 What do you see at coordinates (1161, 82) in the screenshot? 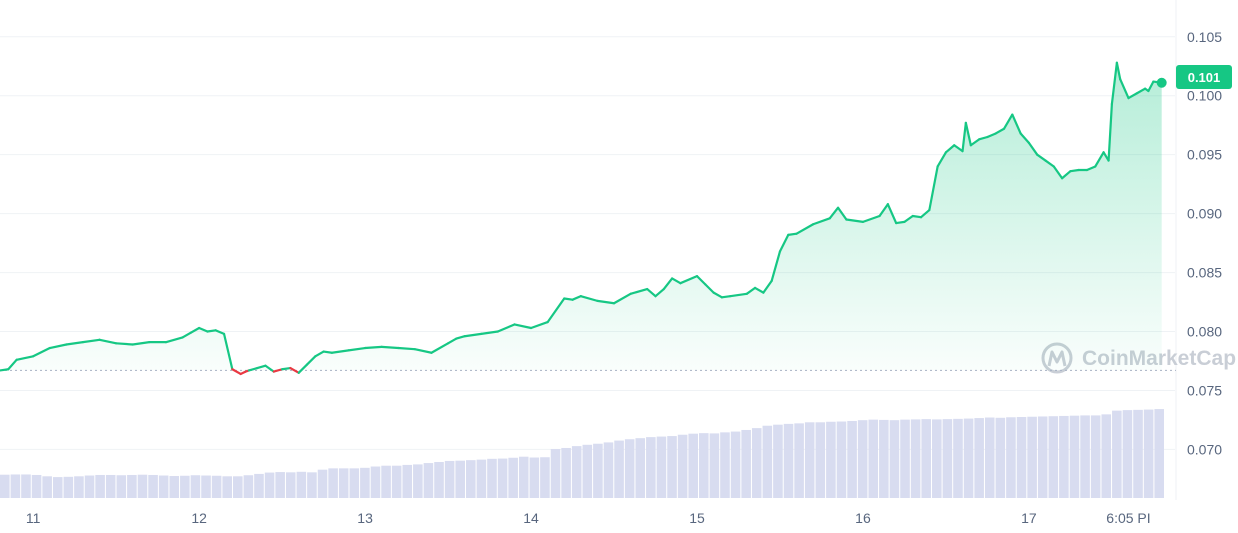
I see `current-price-dot` at bounding box center [1161, 82].